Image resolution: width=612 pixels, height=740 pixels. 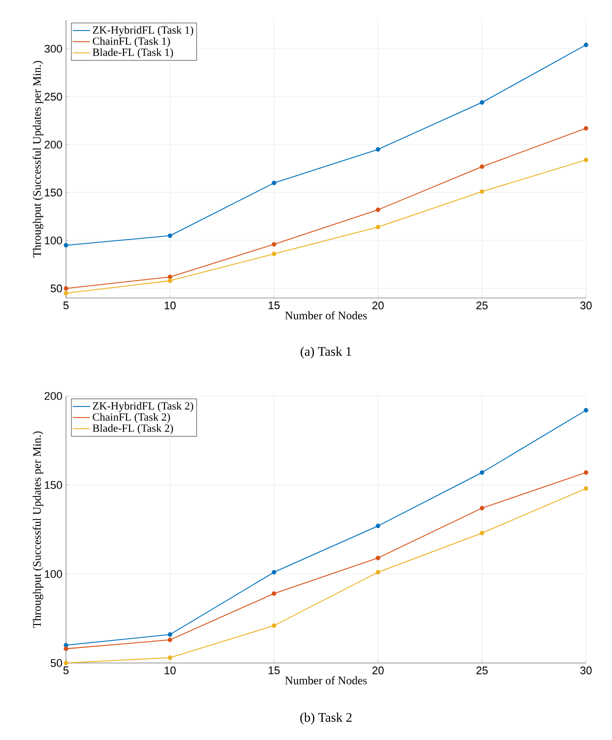 I want to click on y-tick-label: 250, so click(x=53, y=96).